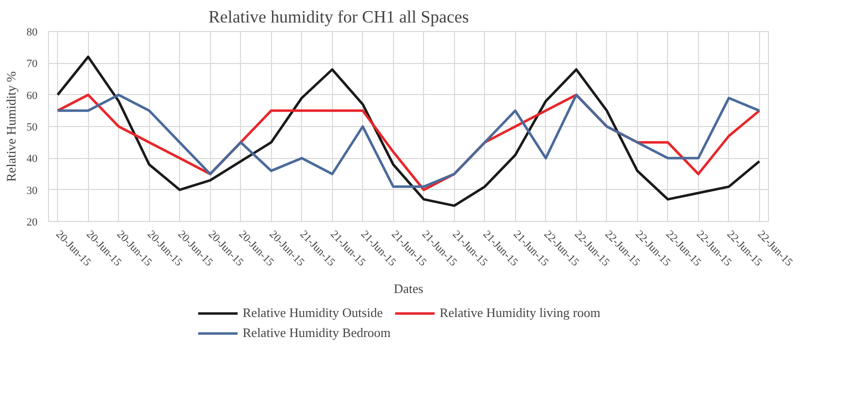  What do you see at coordinates (32, 96) in the screenshot?
I see `y-tick-label: 60` at bounding box center [32, 96].